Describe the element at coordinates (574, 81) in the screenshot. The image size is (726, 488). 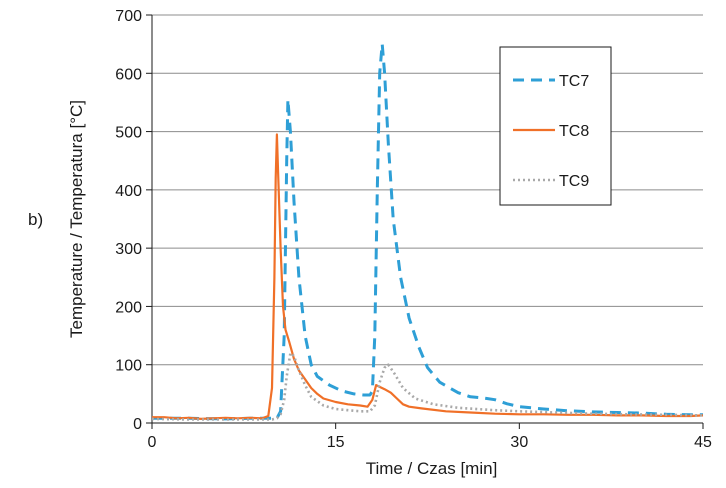
I see `legend-label-tc7: TC7` at that location.